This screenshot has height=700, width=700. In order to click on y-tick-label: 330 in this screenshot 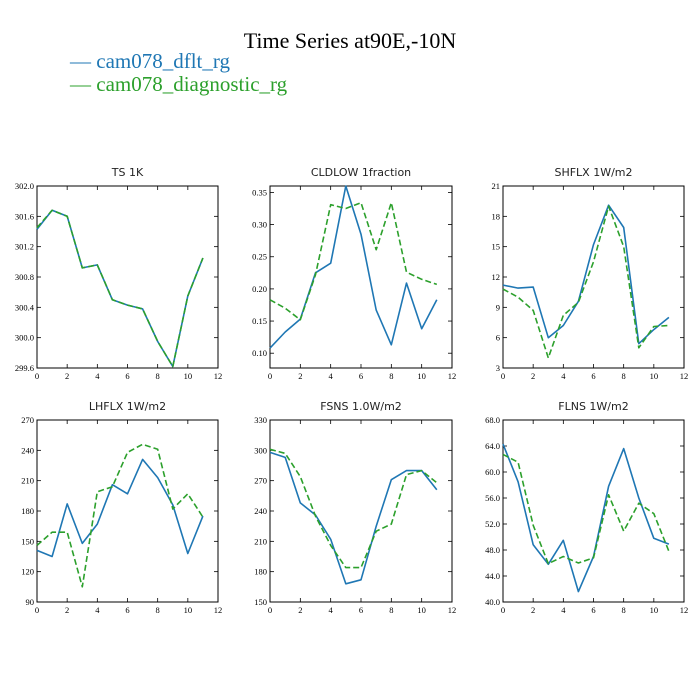, I will do `click(260, 420)`.